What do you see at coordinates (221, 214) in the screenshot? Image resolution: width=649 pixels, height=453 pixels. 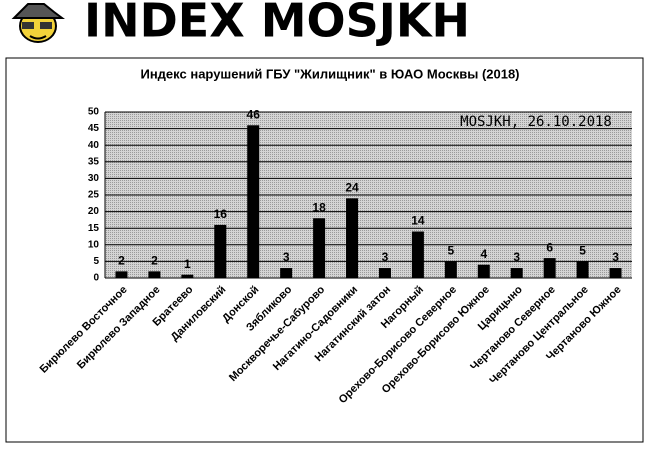 I see `data-label: 16` at bounding box center [221, 214].